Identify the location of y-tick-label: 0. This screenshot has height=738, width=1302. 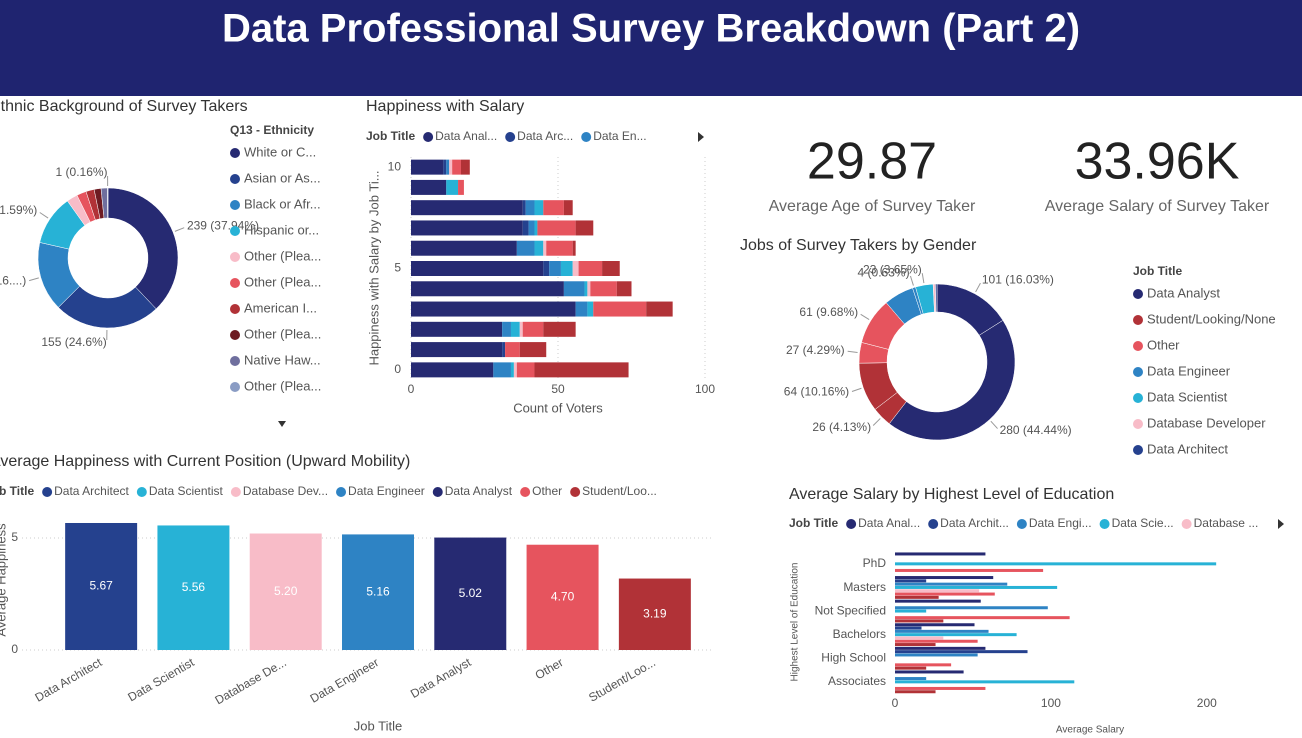
(14, 649).